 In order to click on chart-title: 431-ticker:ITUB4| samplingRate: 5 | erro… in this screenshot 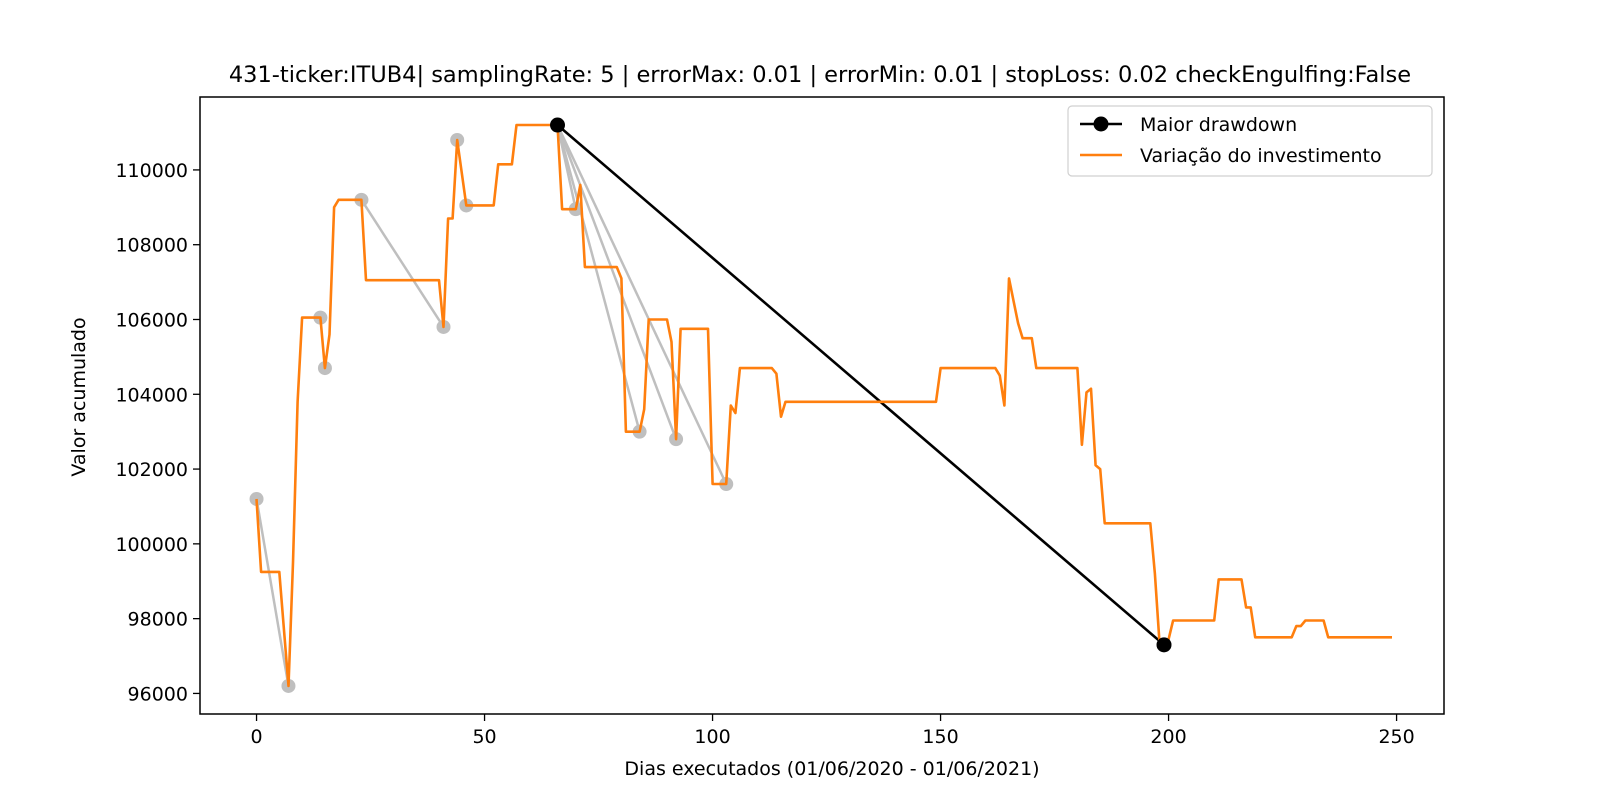, I will do `click(820, 75)`.